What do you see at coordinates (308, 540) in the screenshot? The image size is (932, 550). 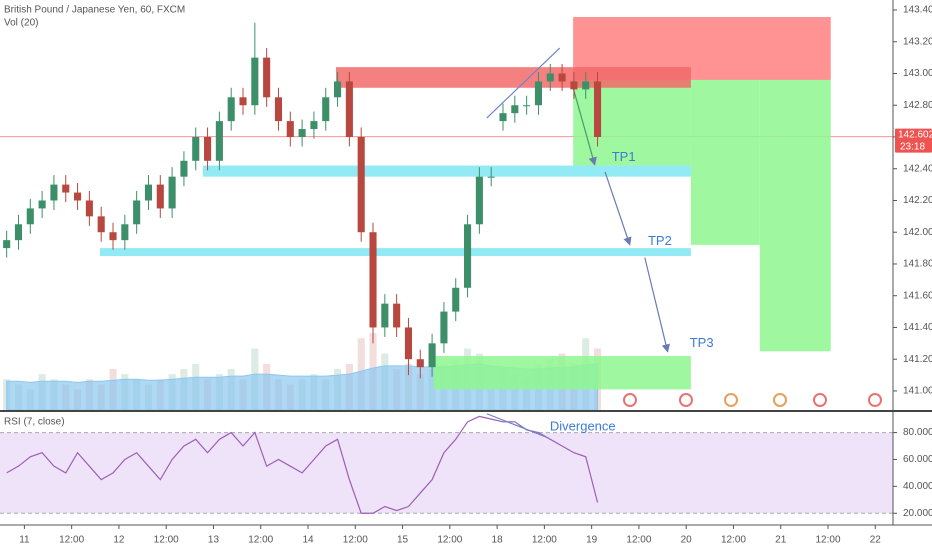 I see `x-tick-label: 14` at bounding box center [308, 540].